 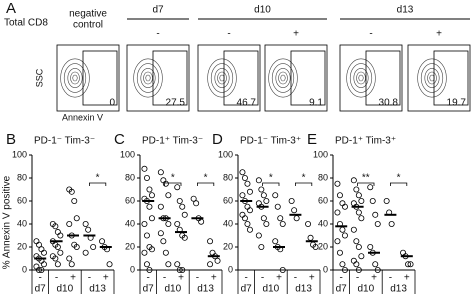 I want to click on gate-value: 30.8, so click(x=389, y=103).